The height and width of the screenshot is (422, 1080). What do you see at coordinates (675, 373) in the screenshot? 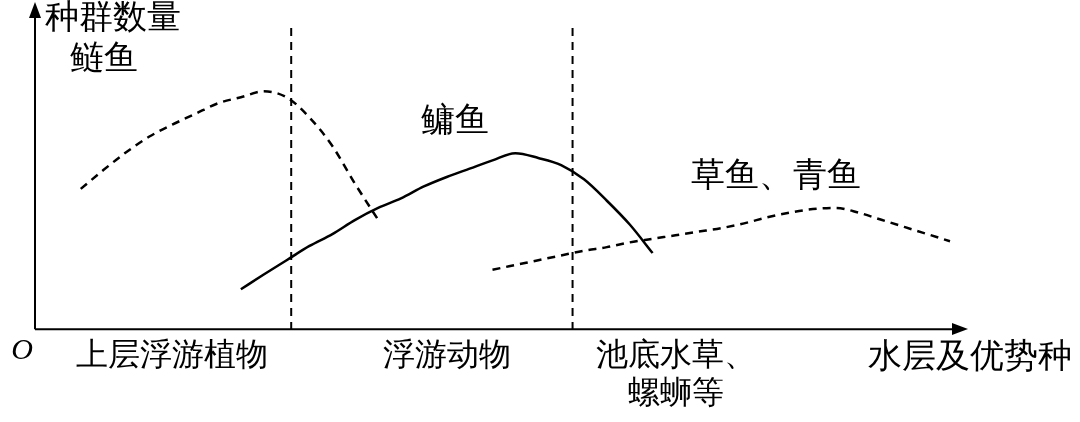
I see `x-tick-label: 池底水草、螺蛳等` at bounding box center [675, 373].